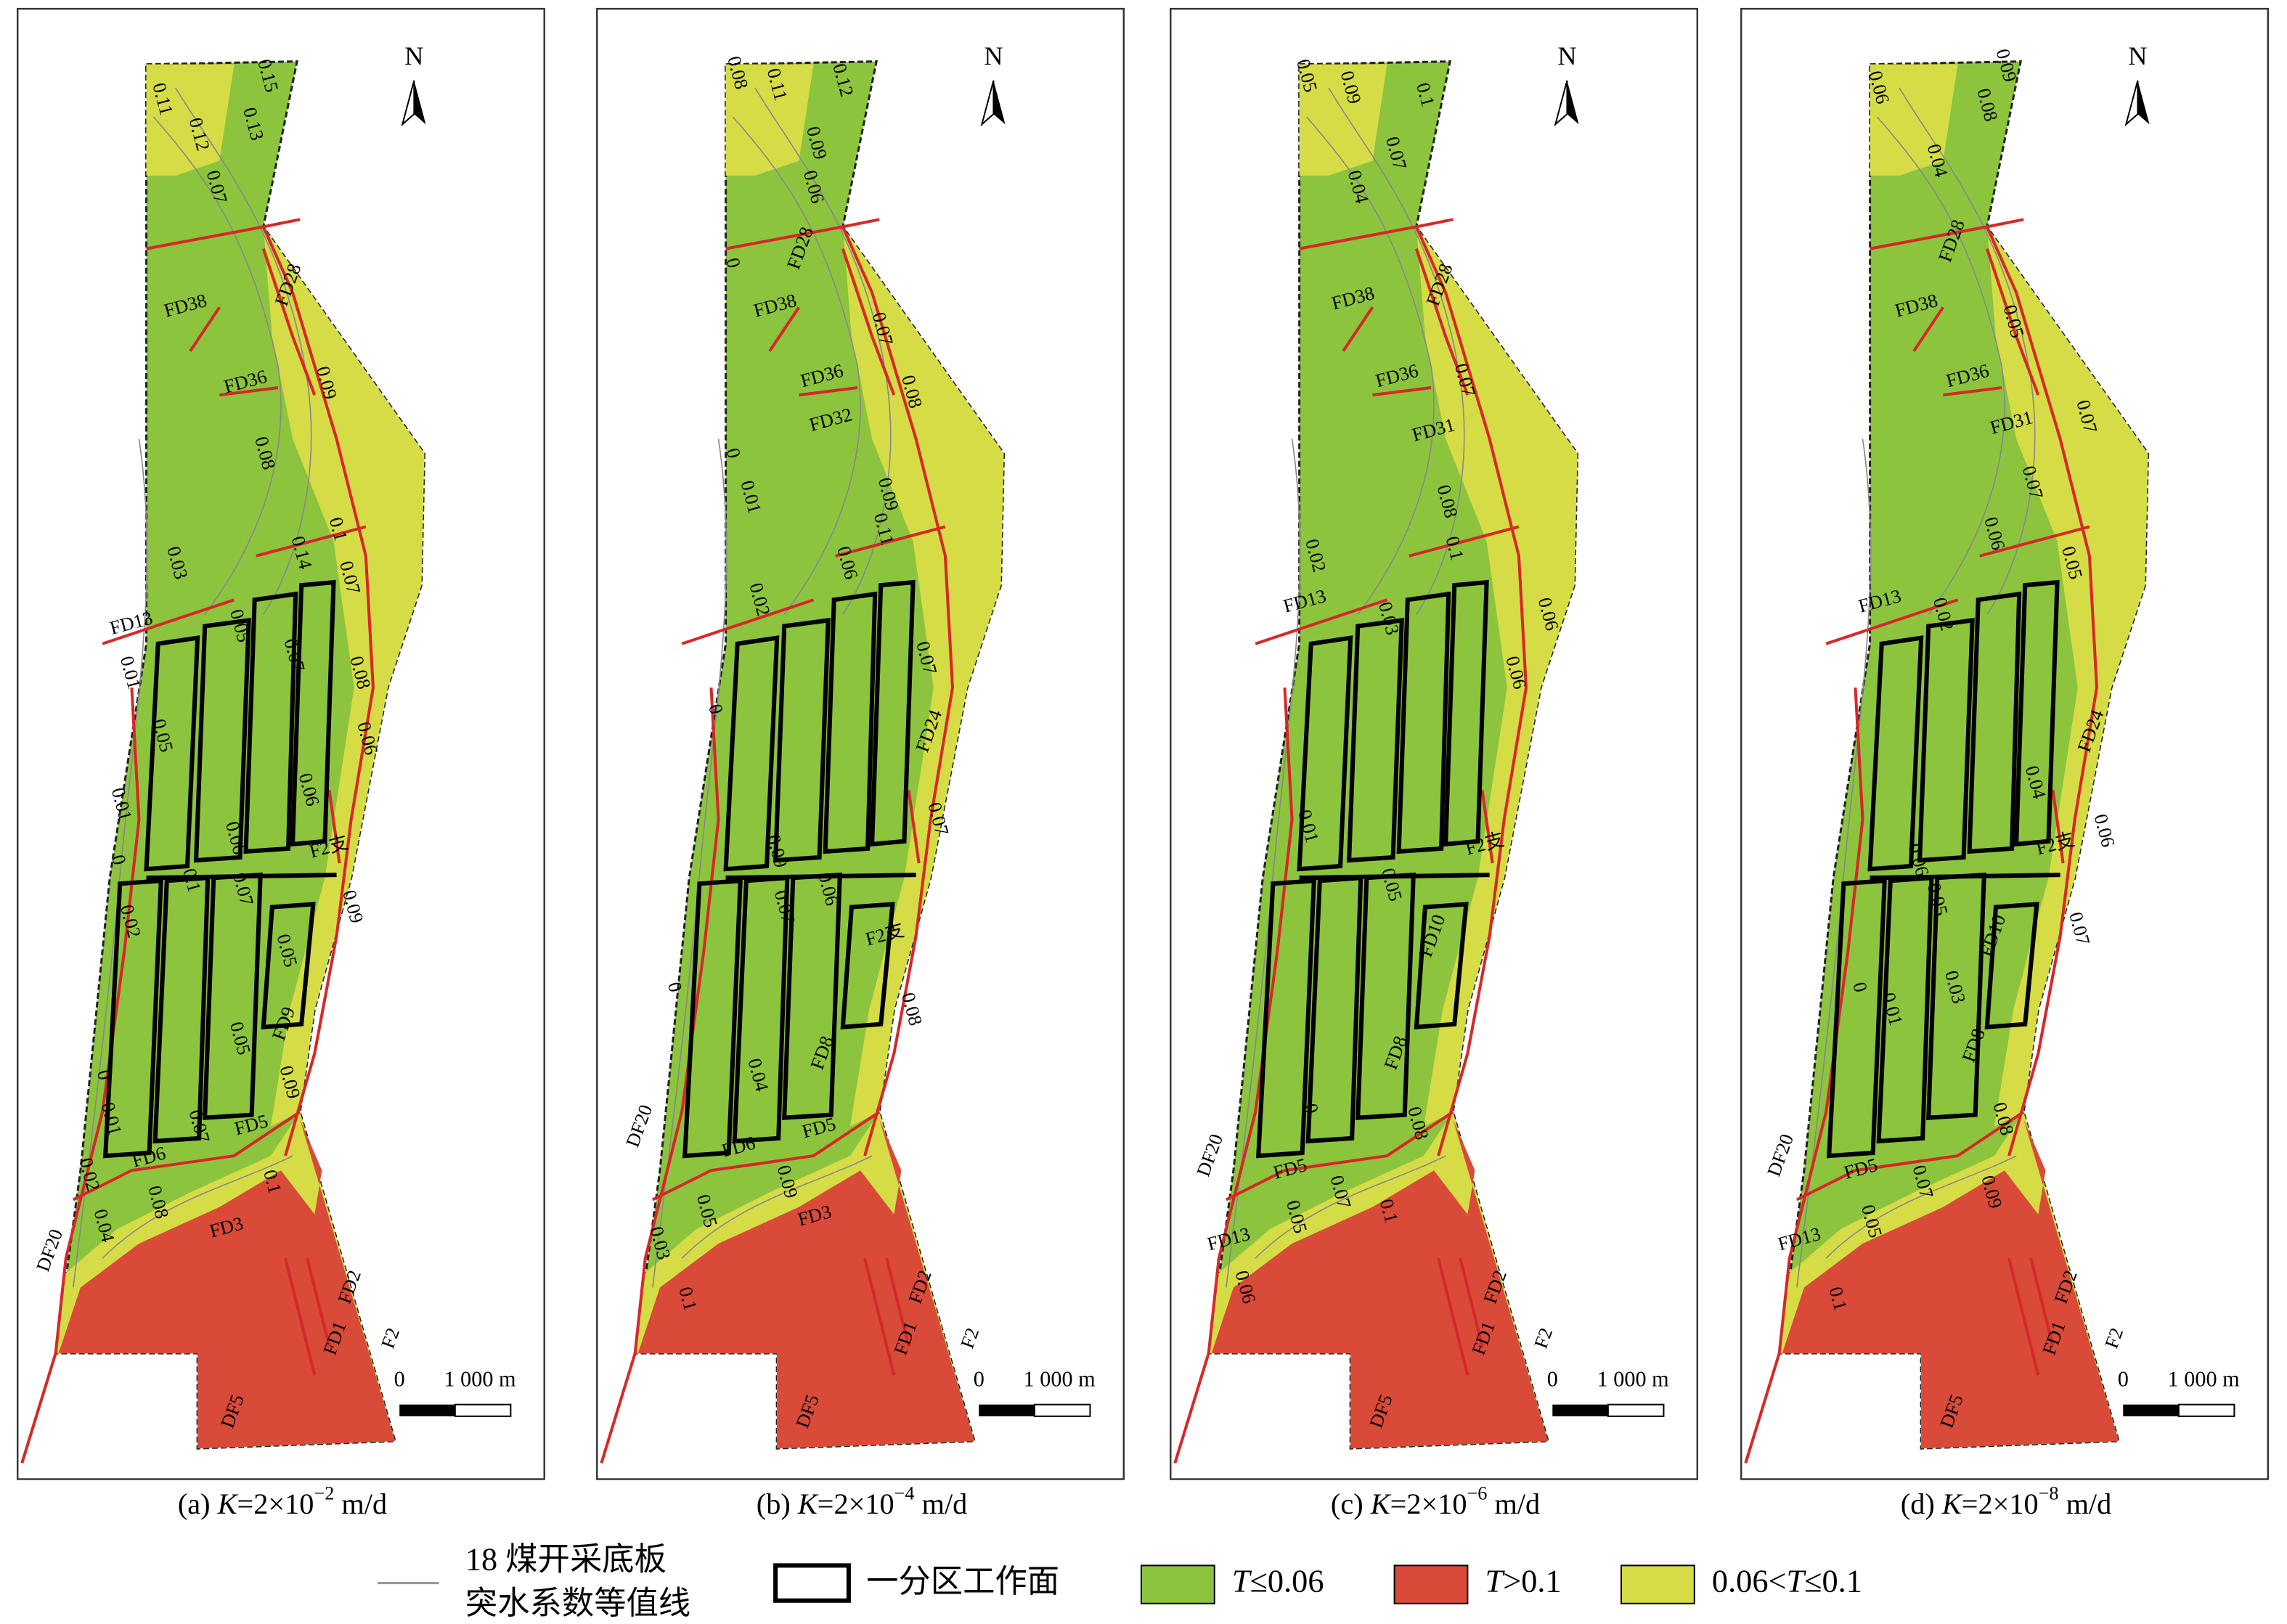 Image resolution: width=2287 pixels, height=1624 pixels. I want to click on caption-exponent: −8, so click(2049, 1494).